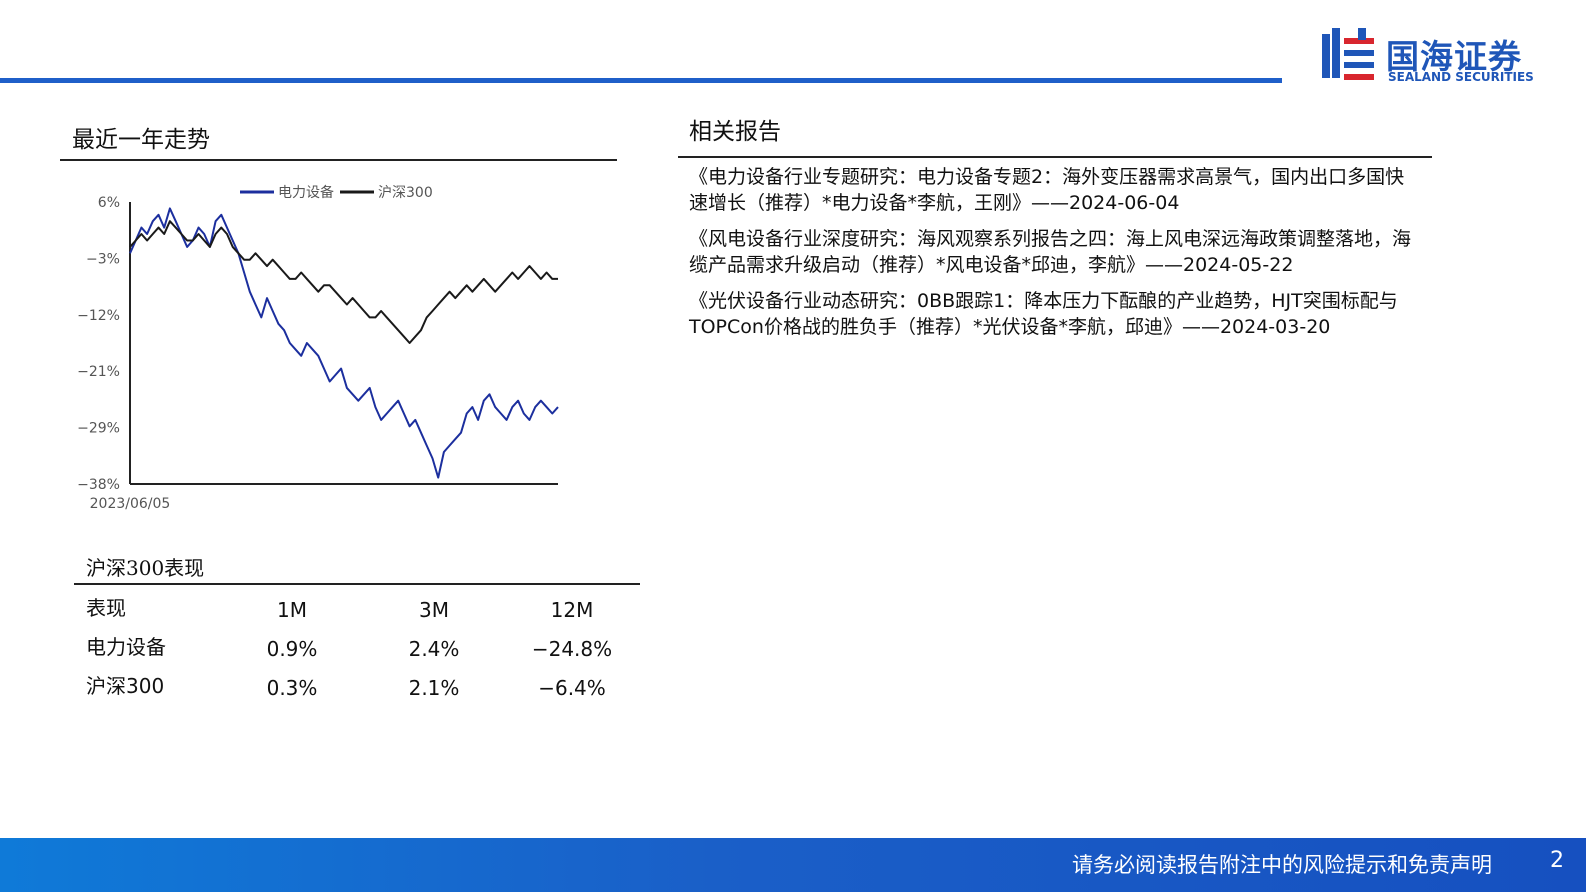  I want to click on sealand-logo-icon, so click(1348, 54).